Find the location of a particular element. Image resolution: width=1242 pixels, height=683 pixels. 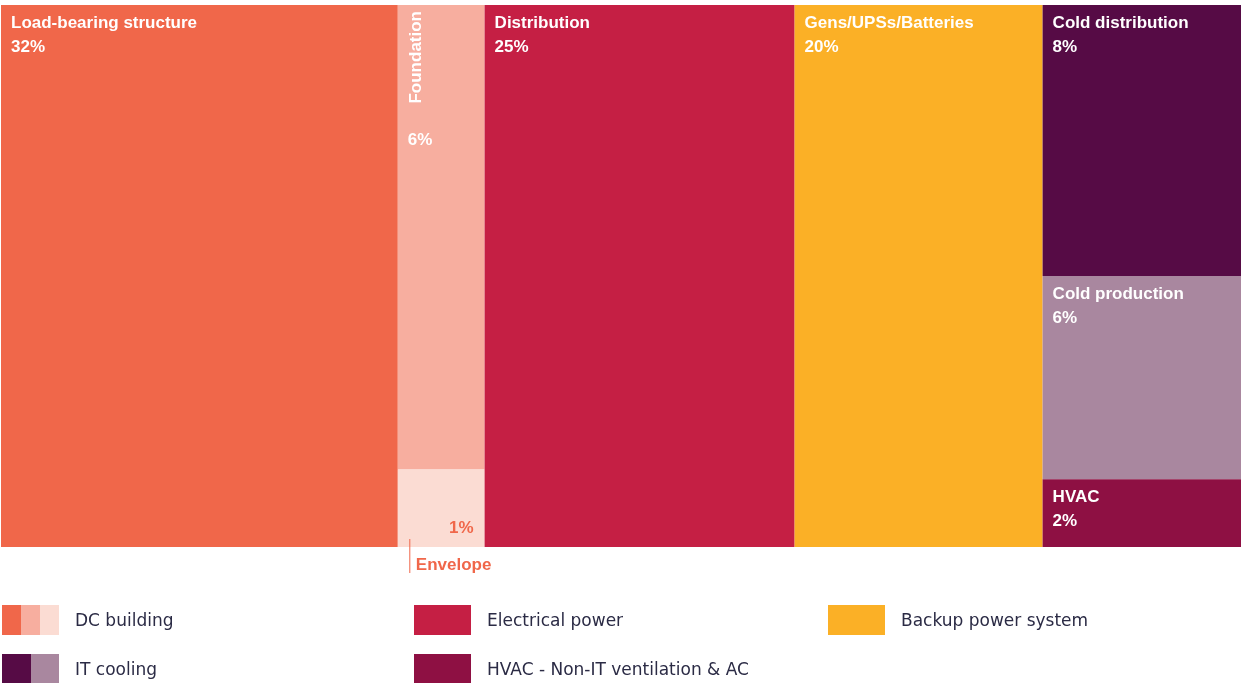

legend-label: Backup power system is located at coordinates (995, 620).